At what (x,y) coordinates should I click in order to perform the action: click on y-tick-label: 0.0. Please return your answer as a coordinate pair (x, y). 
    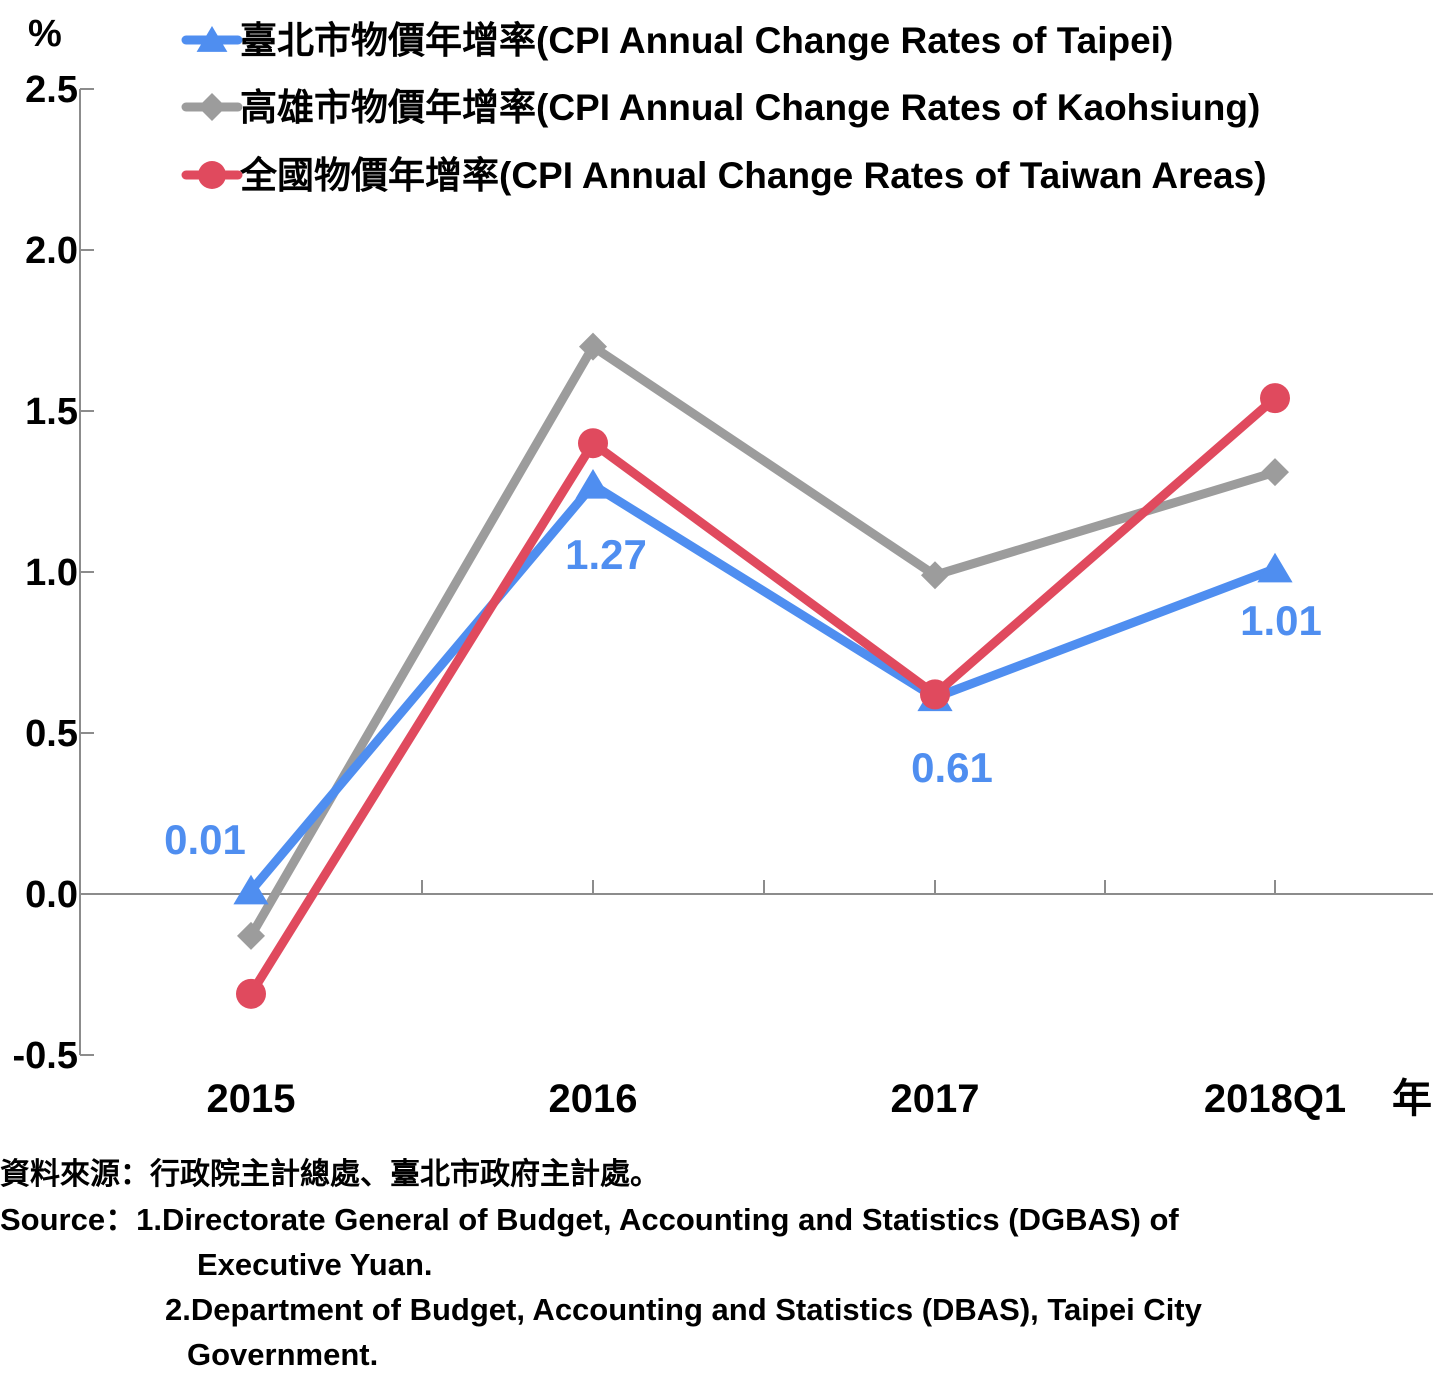
    Looking at the image, I should click on (51, 895).